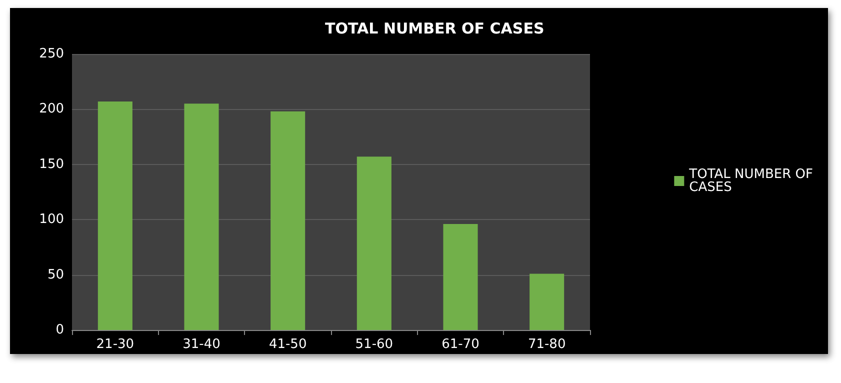 The image size is (841, 383). I want to click on y-tick-label: 250, so click(51, 54).